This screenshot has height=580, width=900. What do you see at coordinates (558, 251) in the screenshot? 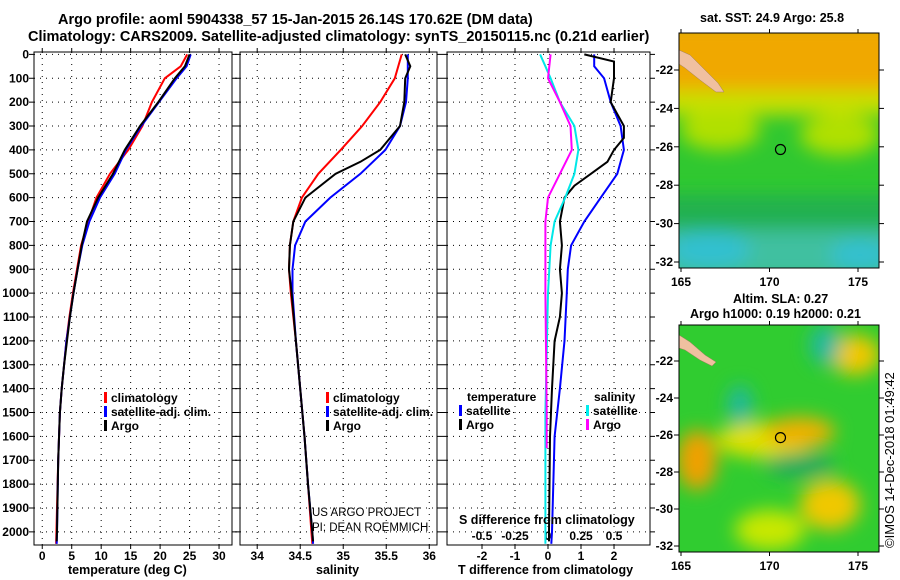
I see `series-line-s-argo` at bounding box center [558, 251].